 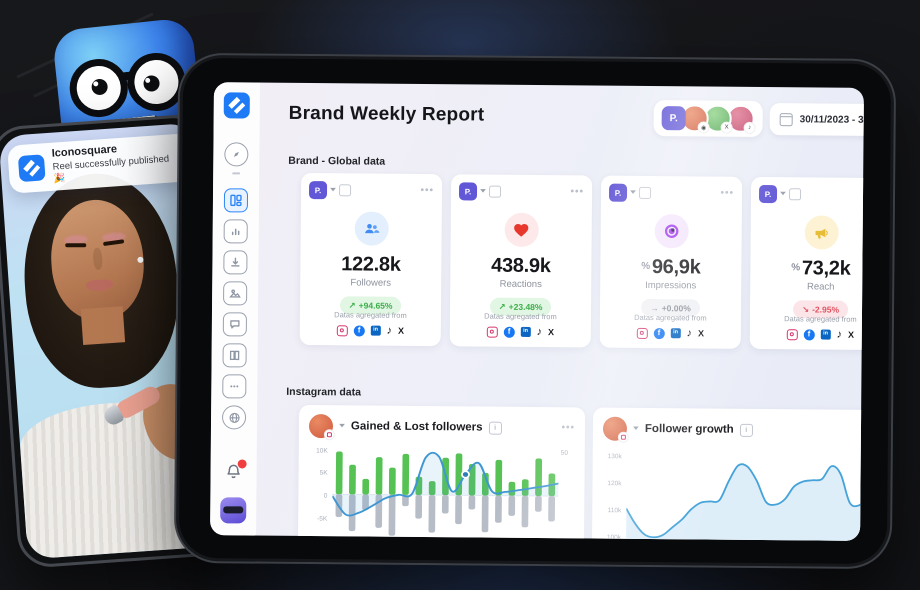 What do you see at coordinates (234, 386) in the screenshot?
I see `sidebar-item-messages` at bounding box center [234, 386].